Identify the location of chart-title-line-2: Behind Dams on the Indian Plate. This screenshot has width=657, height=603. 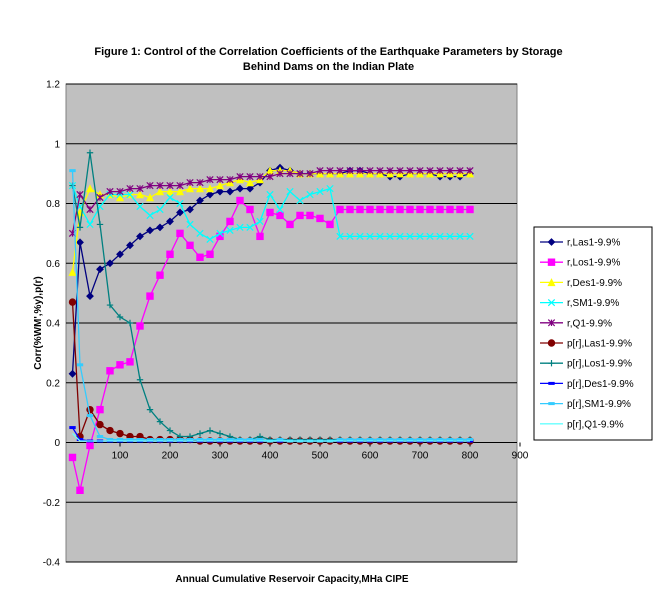
(328, 67).